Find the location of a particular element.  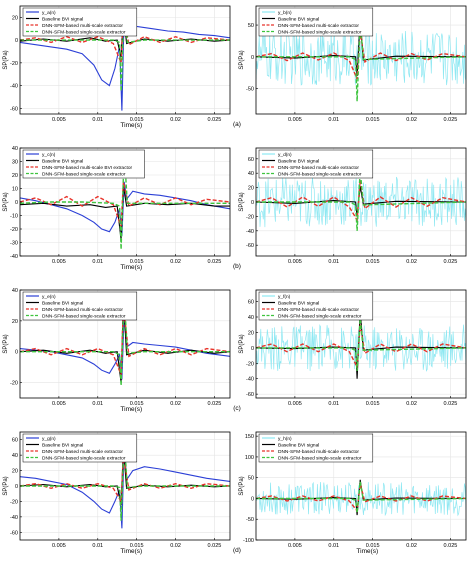

y-tick-label: -100 is located at coordinates (248, 541).